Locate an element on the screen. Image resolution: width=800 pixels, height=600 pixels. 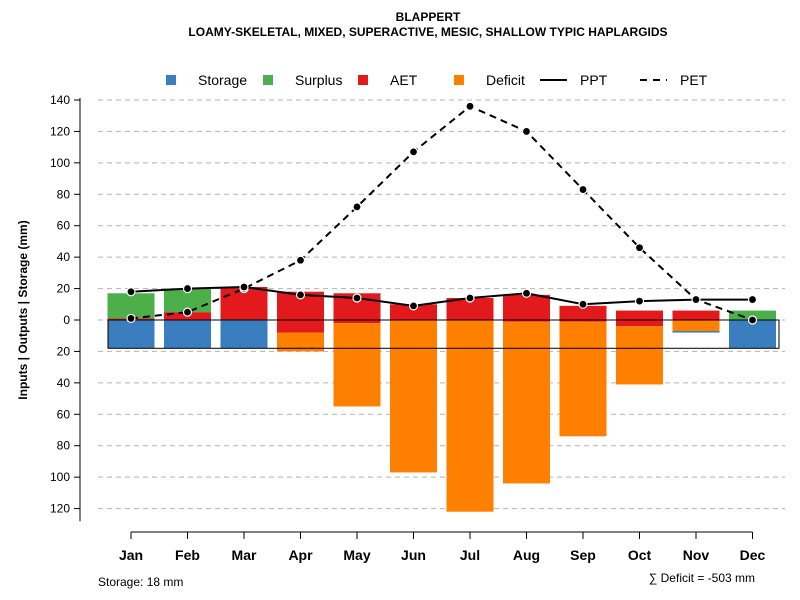
x-tick-label: Dec is located at coordinates (753, 555).